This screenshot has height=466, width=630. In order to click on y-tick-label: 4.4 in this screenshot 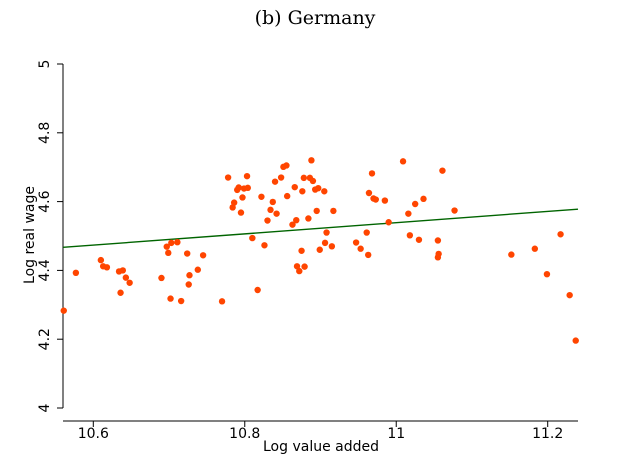, I will do `click(45, 270)`.